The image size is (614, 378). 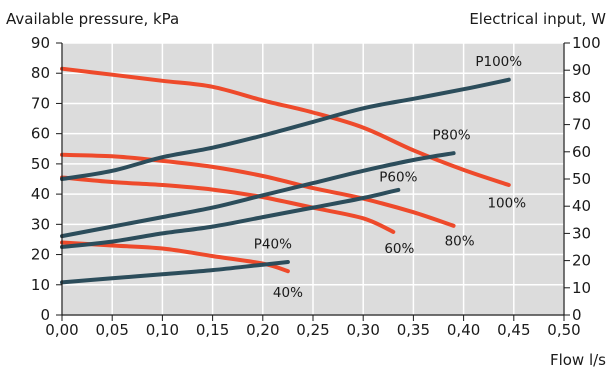 What do you see at coordinates (498, 62) in the screenshot?
I see `series-label-p100: P100%` at bounding box center [498, 62].